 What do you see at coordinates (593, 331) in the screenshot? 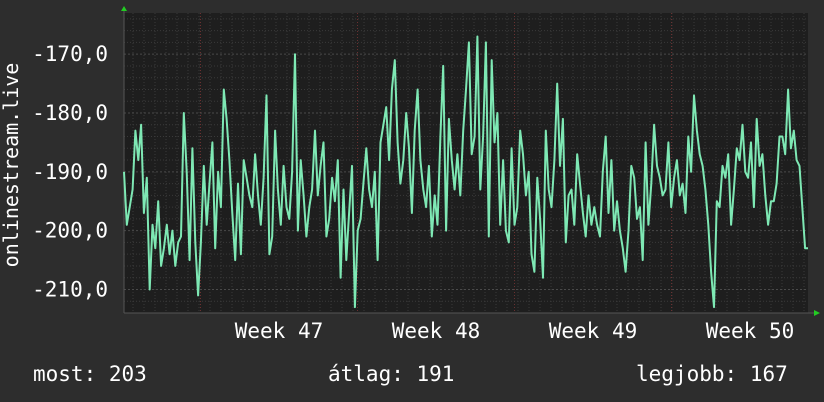
I see `x-tick-label: Week 49` at bounding box center [593, 331].